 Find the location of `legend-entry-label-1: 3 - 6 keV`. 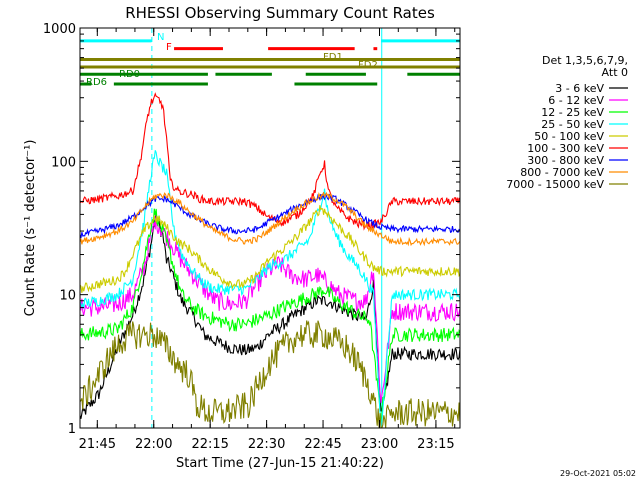

legend-entry-label-1: 3 - 6 keV is located at coordinates (579, 88).